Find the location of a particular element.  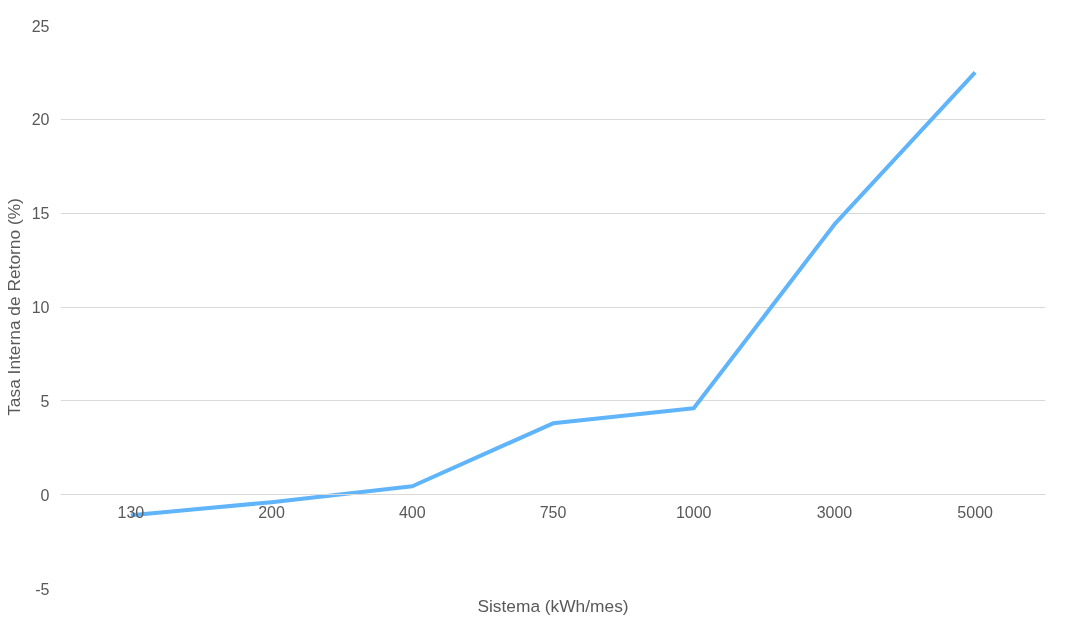

y-axis-title: Tasa Interna de Retorno (%) is located at coordinates (13, 307).